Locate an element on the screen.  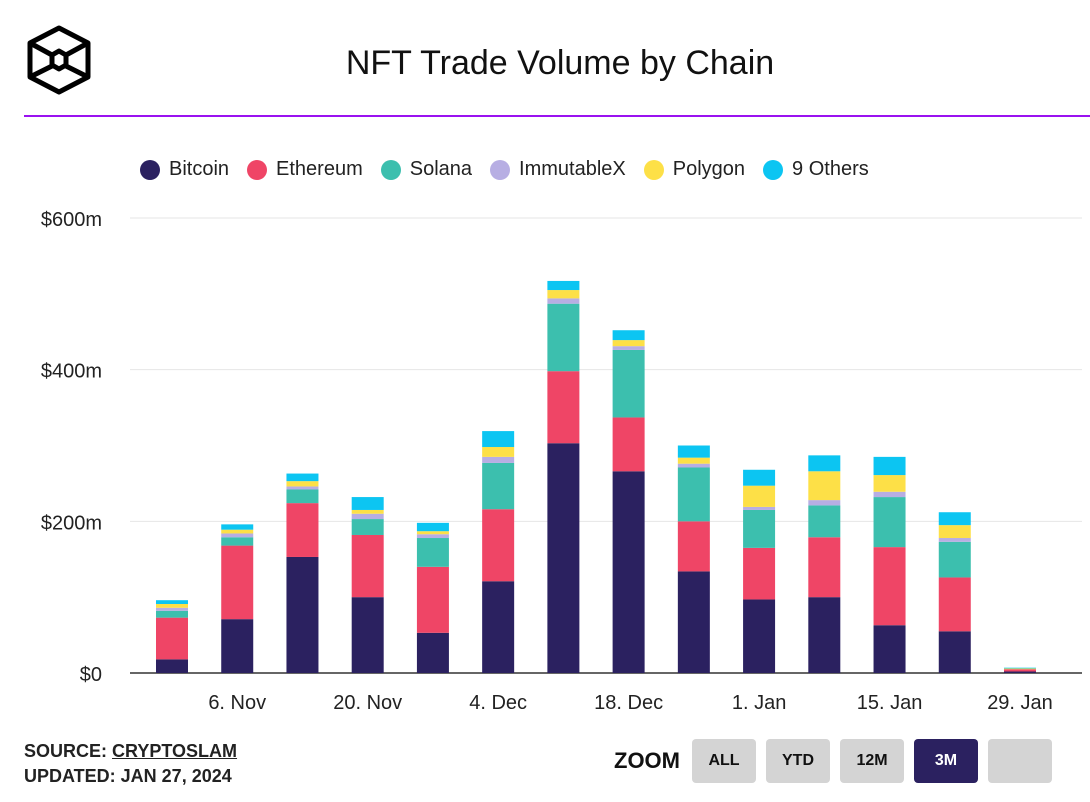
legend-label: ImmutableX is located at coordinates (572, 169).